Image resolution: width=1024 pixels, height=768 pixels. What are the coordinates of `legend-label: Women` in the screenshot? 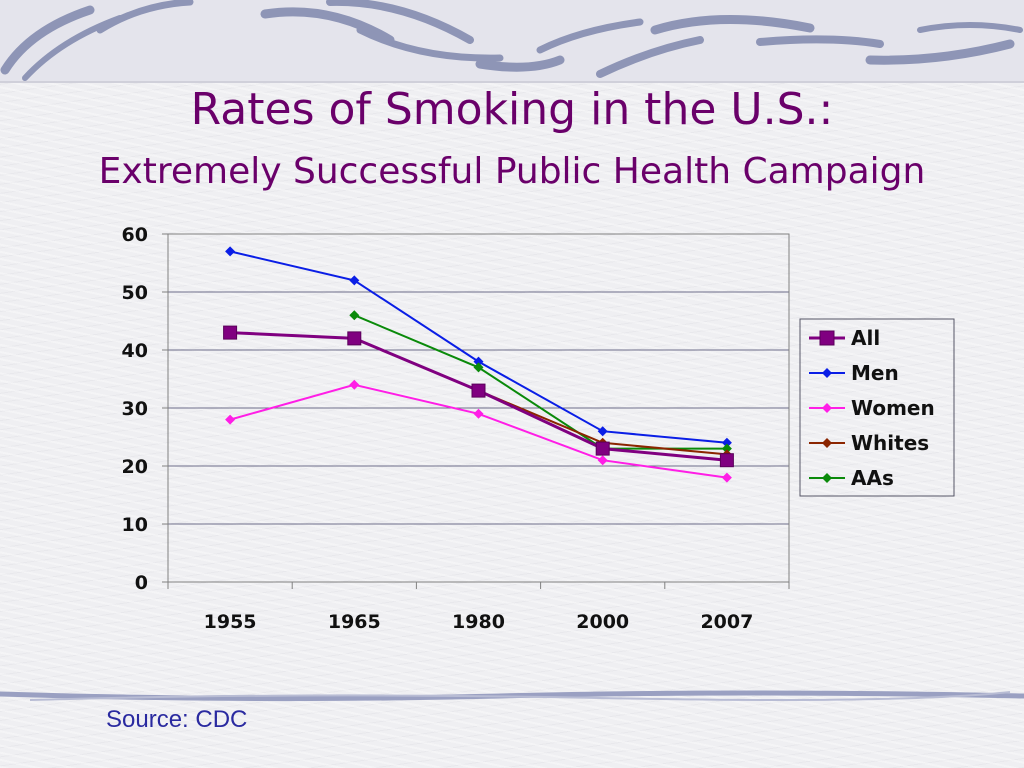 It's located at (893, 408).